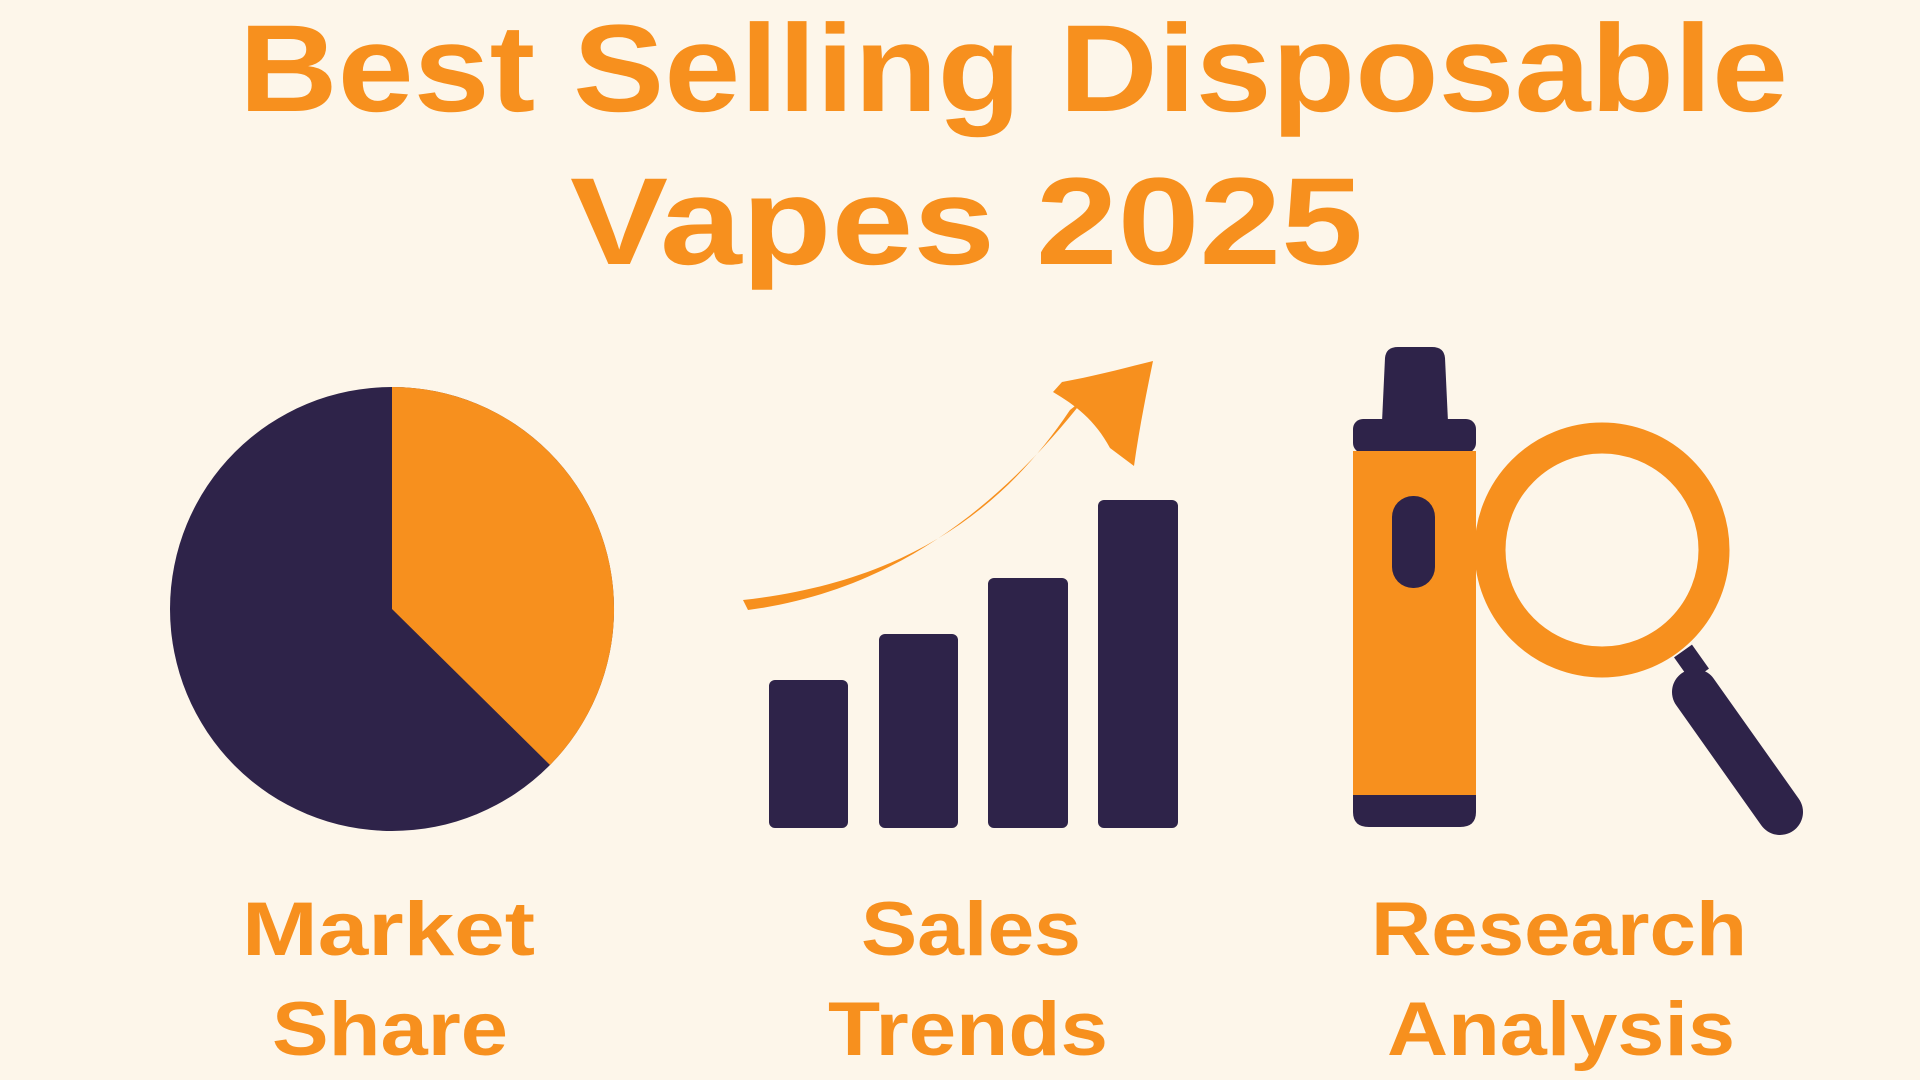 This screenshot has height=1080, width=1920. I want to click on panel-label: Research, so click(1559, 929).